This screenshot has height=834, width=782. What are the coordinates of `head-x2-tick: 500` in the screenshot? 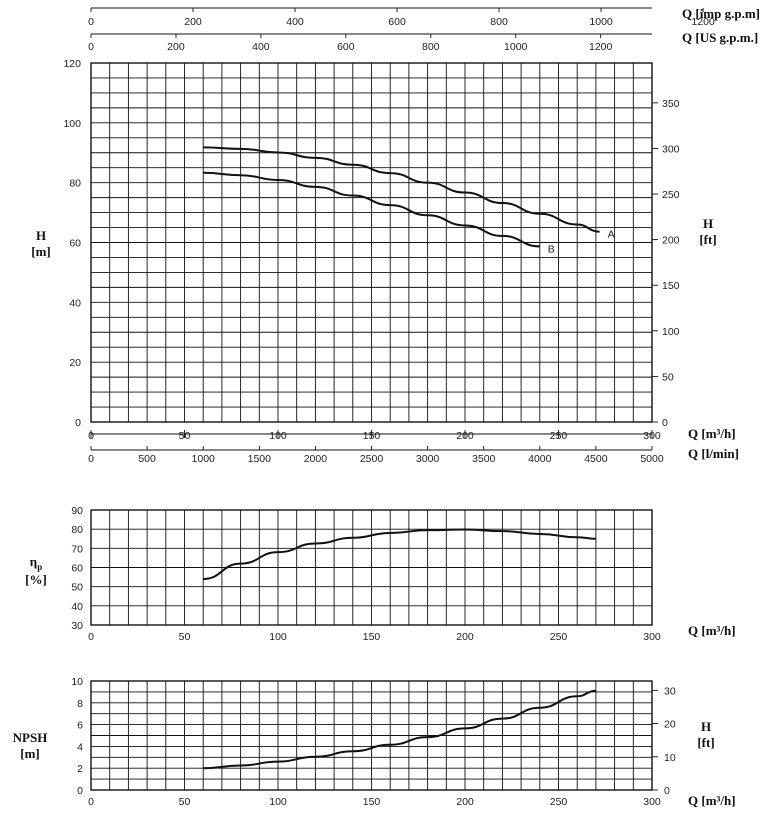 It's located at (147, 459).